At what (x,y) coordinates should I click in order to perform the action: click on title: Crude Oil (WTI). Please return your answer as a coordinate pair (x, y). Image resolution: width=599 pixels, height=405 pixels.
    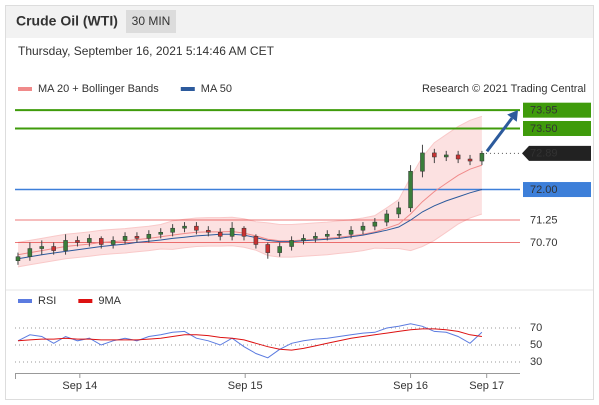
    Looking at the image, I should click on (67, 21).